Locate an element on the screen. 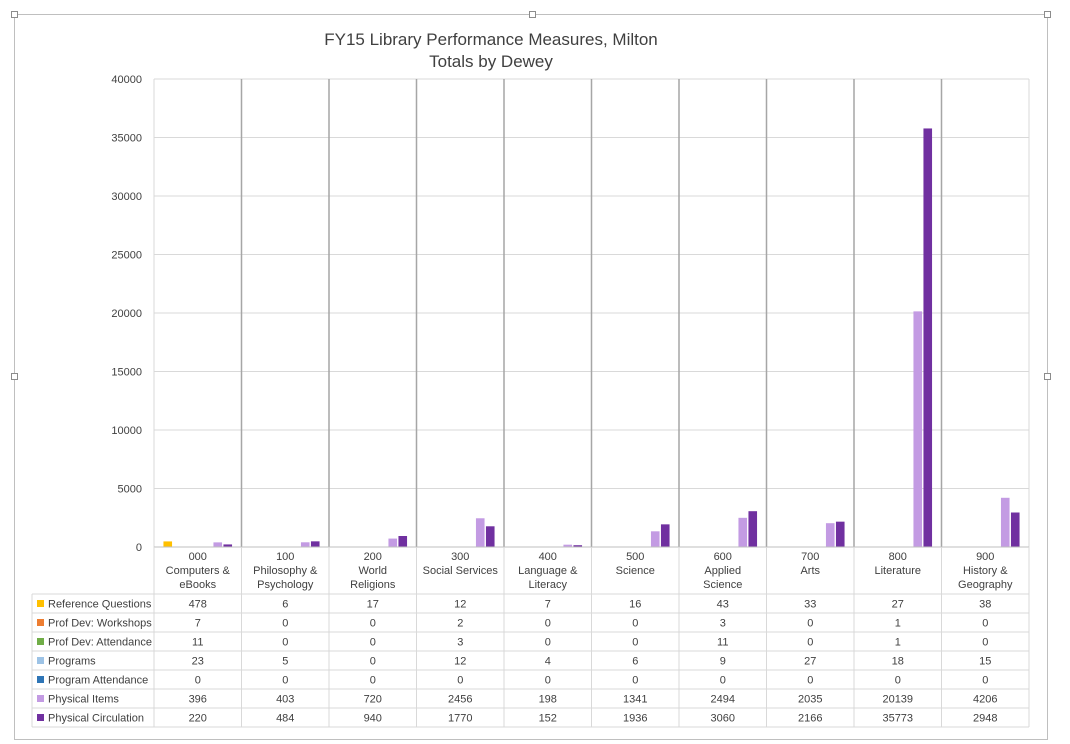  table-cell-value: 3 is located at coordinates (460, 643).